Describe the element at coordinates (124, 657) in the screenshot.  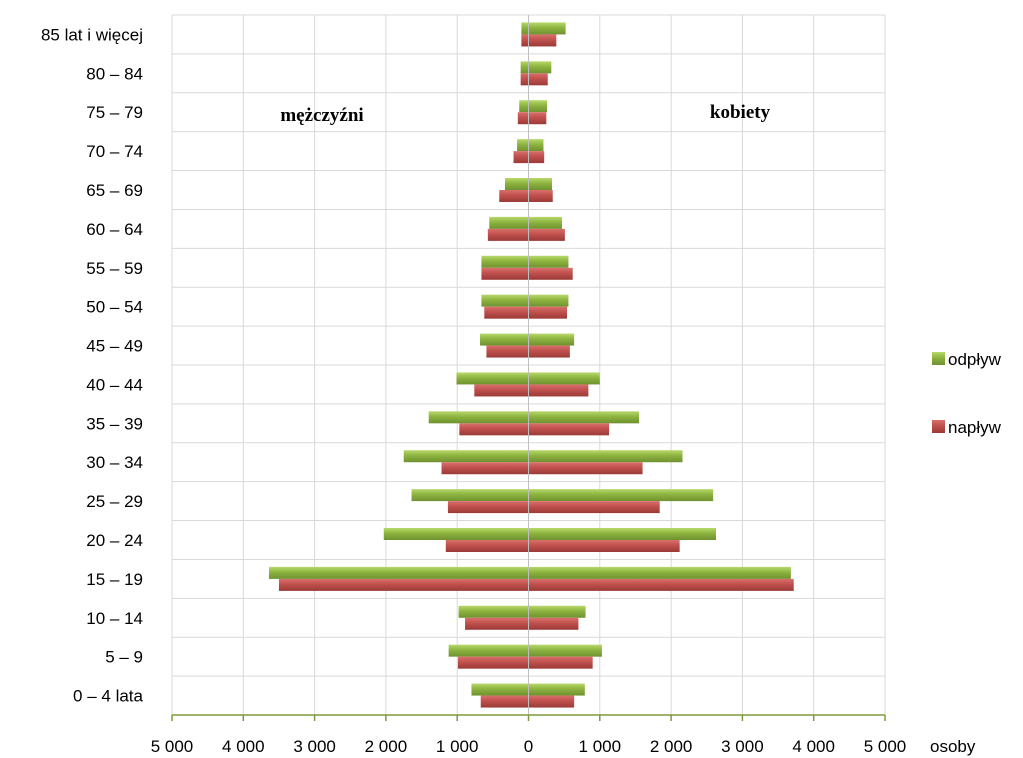
I see `y-tick-label: 5 – 9` at that location.